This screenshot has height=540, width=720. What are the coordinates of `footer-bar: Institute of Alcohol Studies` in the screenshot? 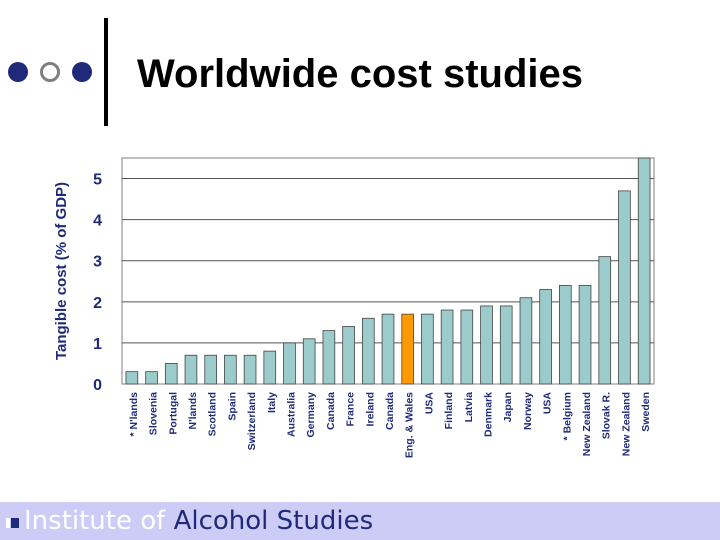 It's located at (360, 521).